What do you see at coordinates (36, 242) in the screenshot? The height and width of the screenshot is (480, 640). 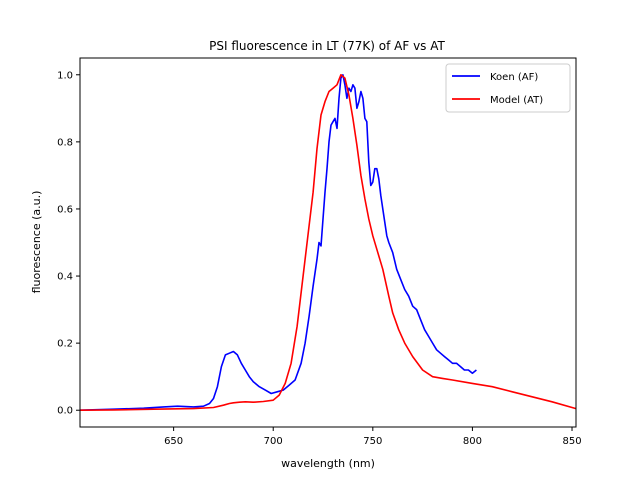 I see `y-axis-label: fluorescence (a.u.)` at bounding box center [36, 242].